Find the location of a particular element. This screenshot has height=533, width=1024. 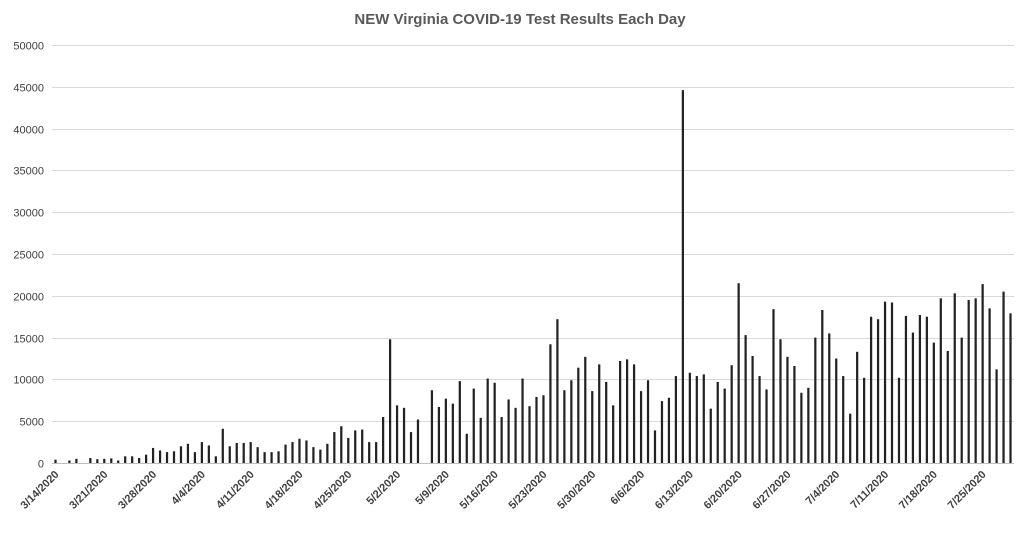

x-tick-label: 4/11/2020 is located at coordinates (235, 490).